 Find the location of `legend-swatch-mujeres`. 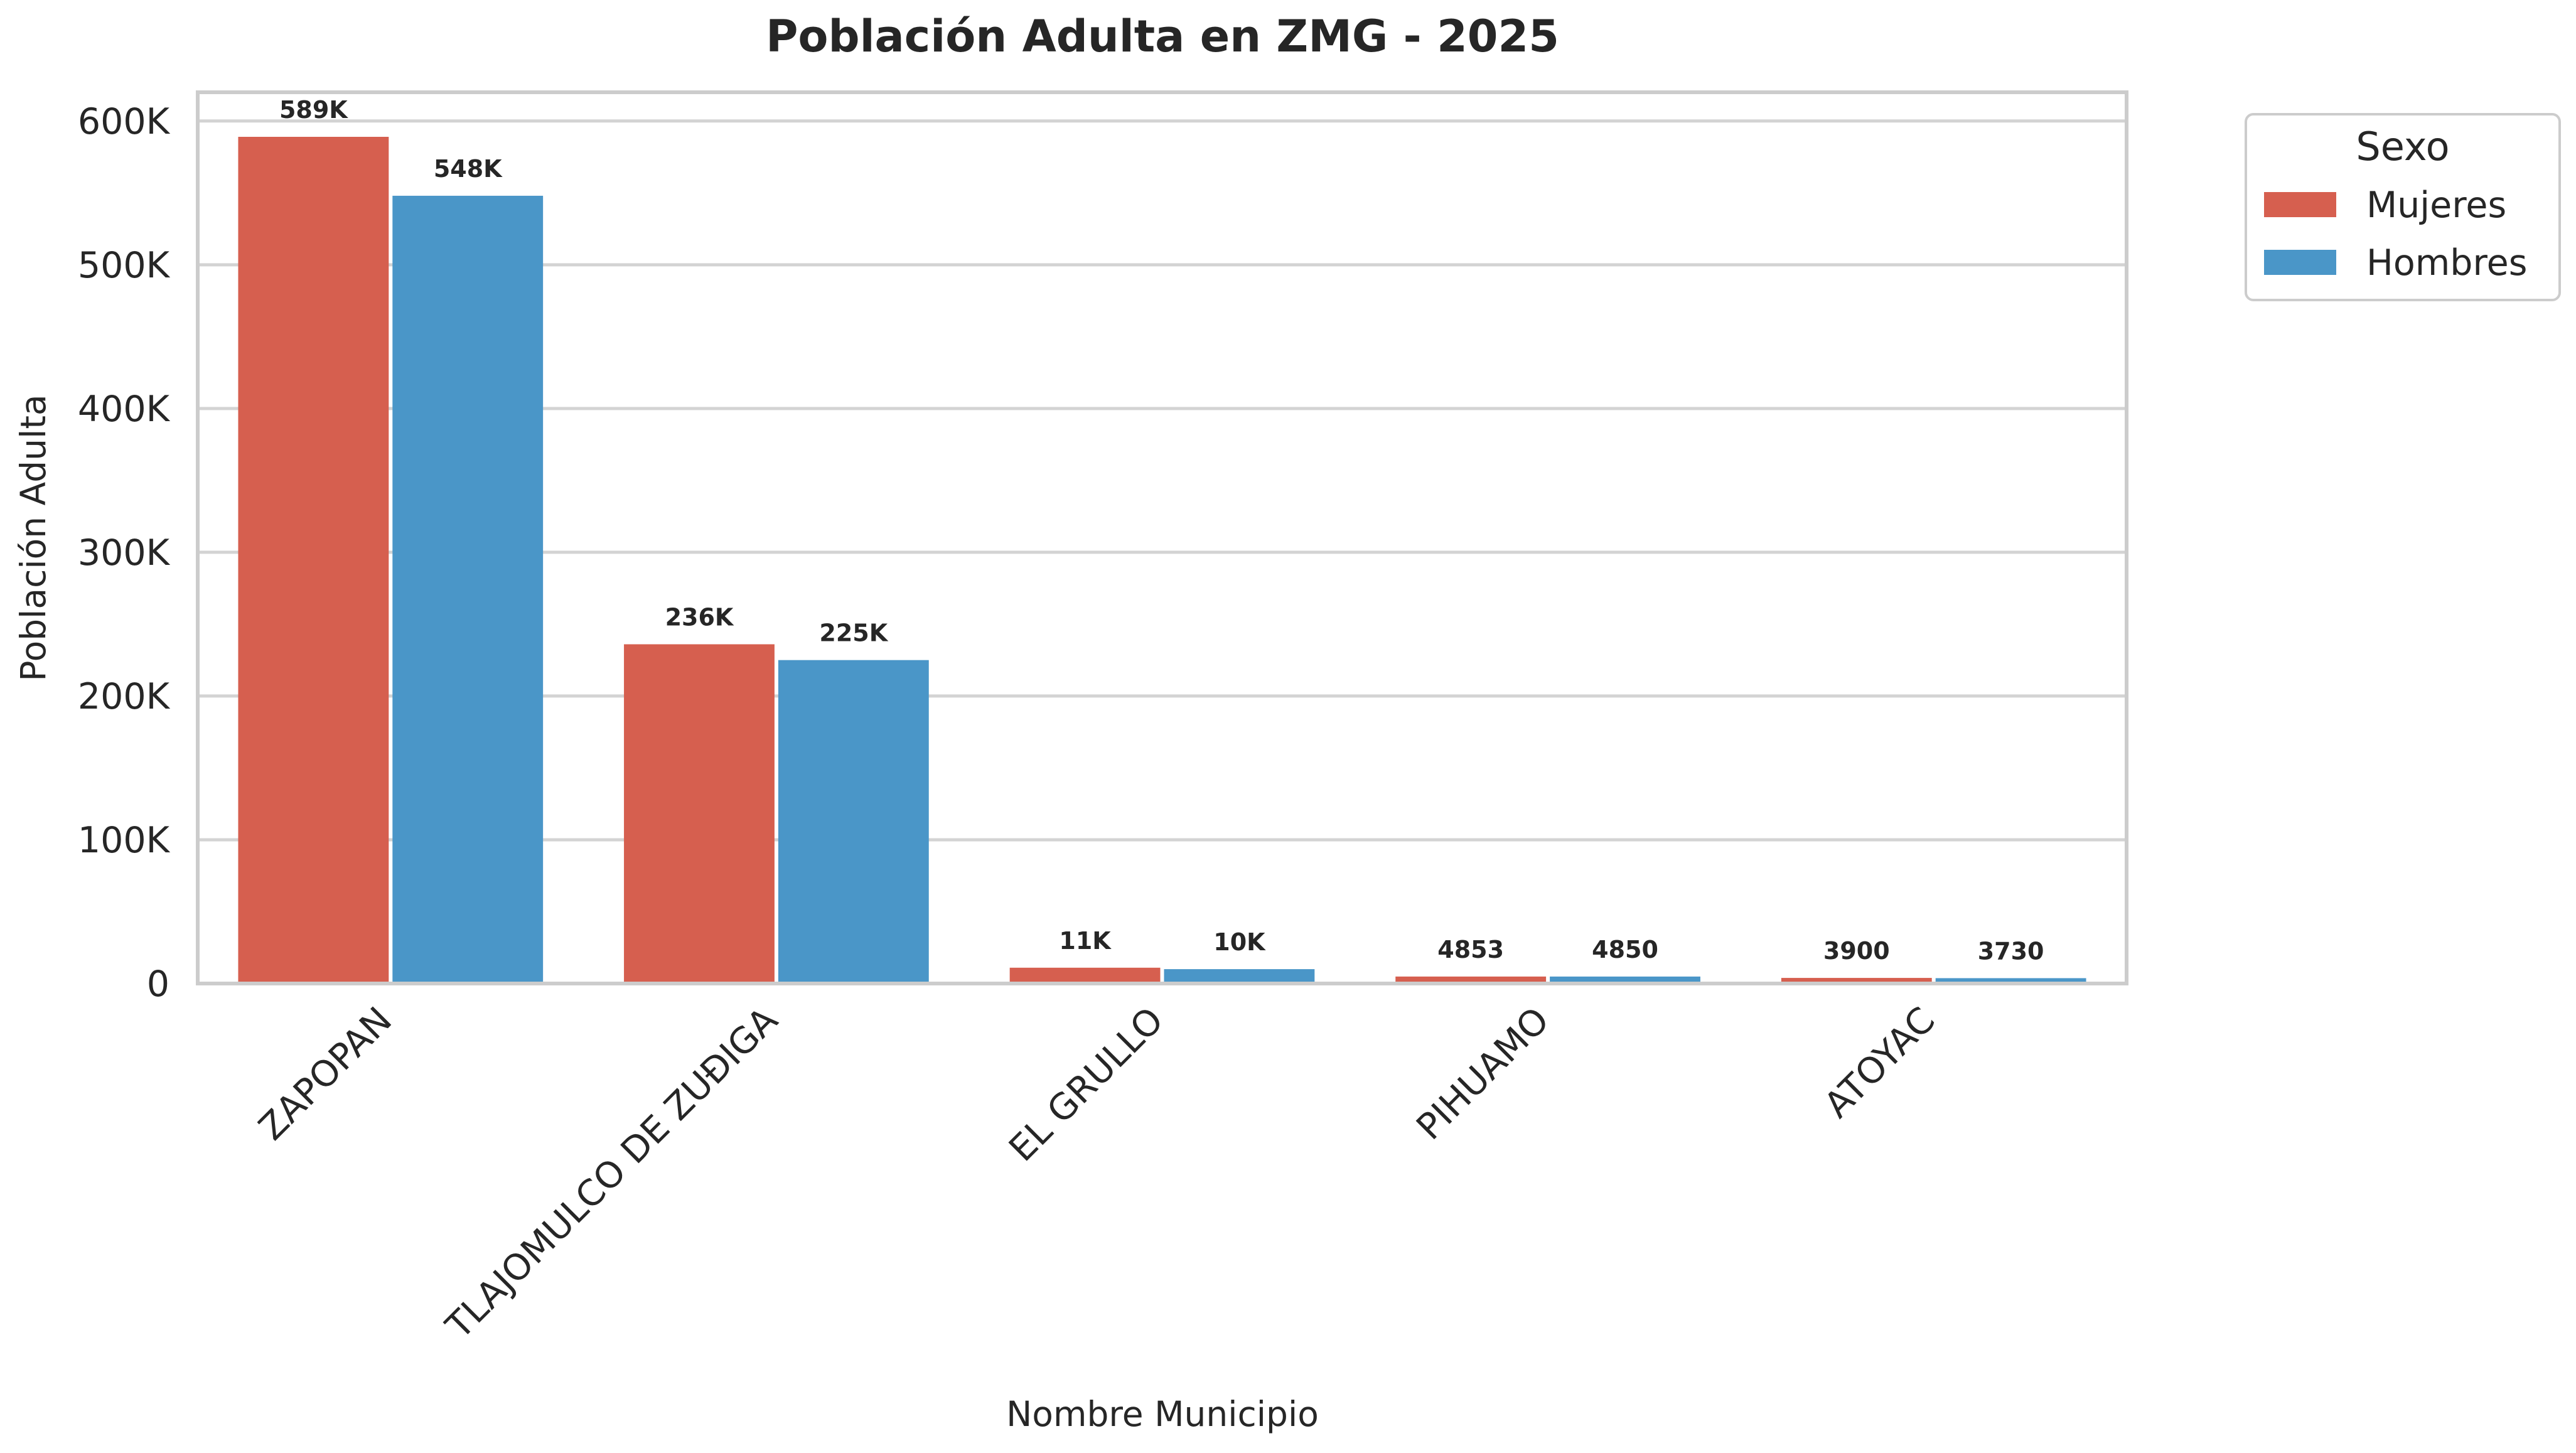

legend-swatch-mujeres is located at coordinates (2300, 205).